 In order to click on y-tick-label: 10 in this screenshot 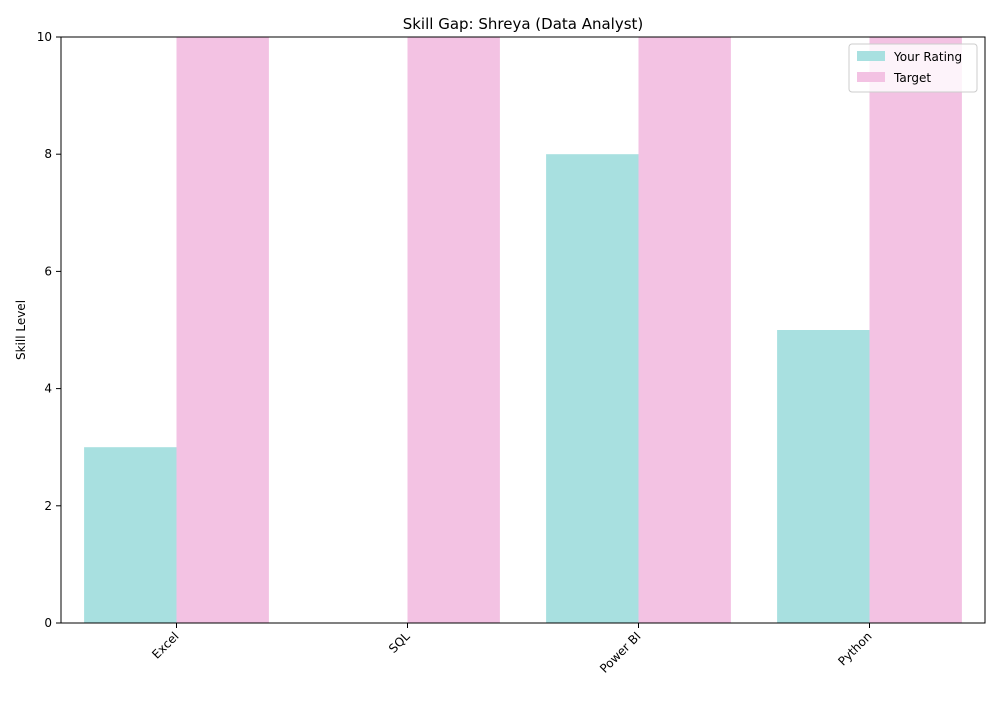, I will do `click(44, 37)`.